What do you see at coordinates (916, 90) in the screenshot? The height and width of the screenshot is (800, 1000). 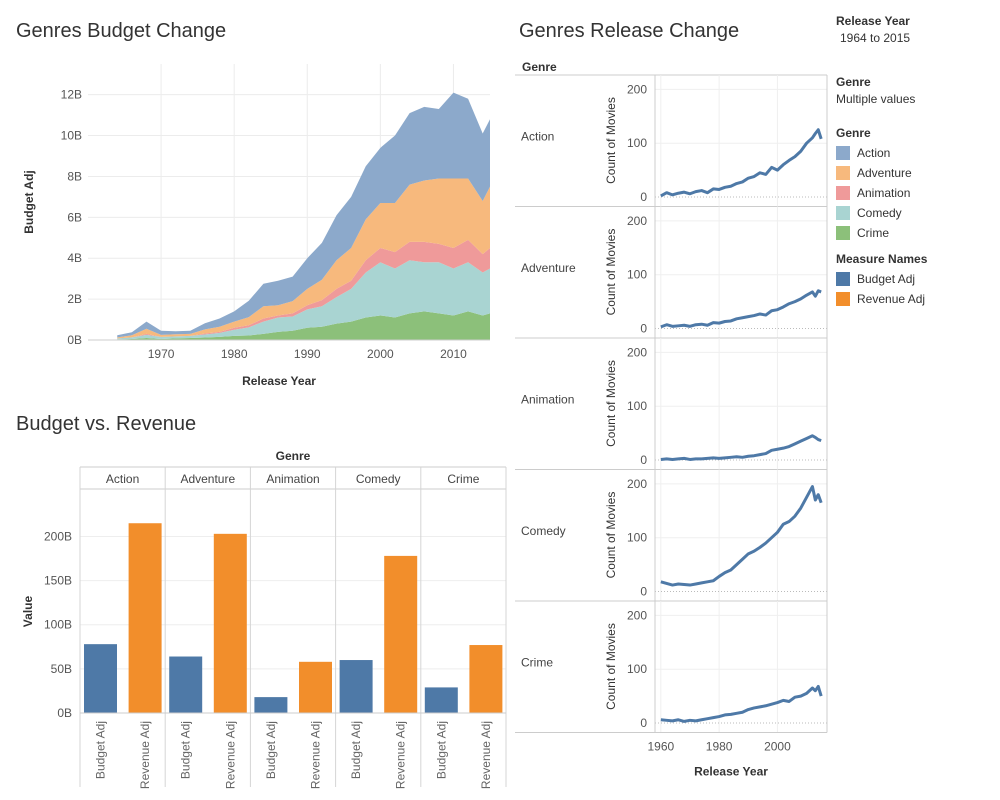 I see `genre-filter: Genre Multiple values` at bounding box center [916, 90].